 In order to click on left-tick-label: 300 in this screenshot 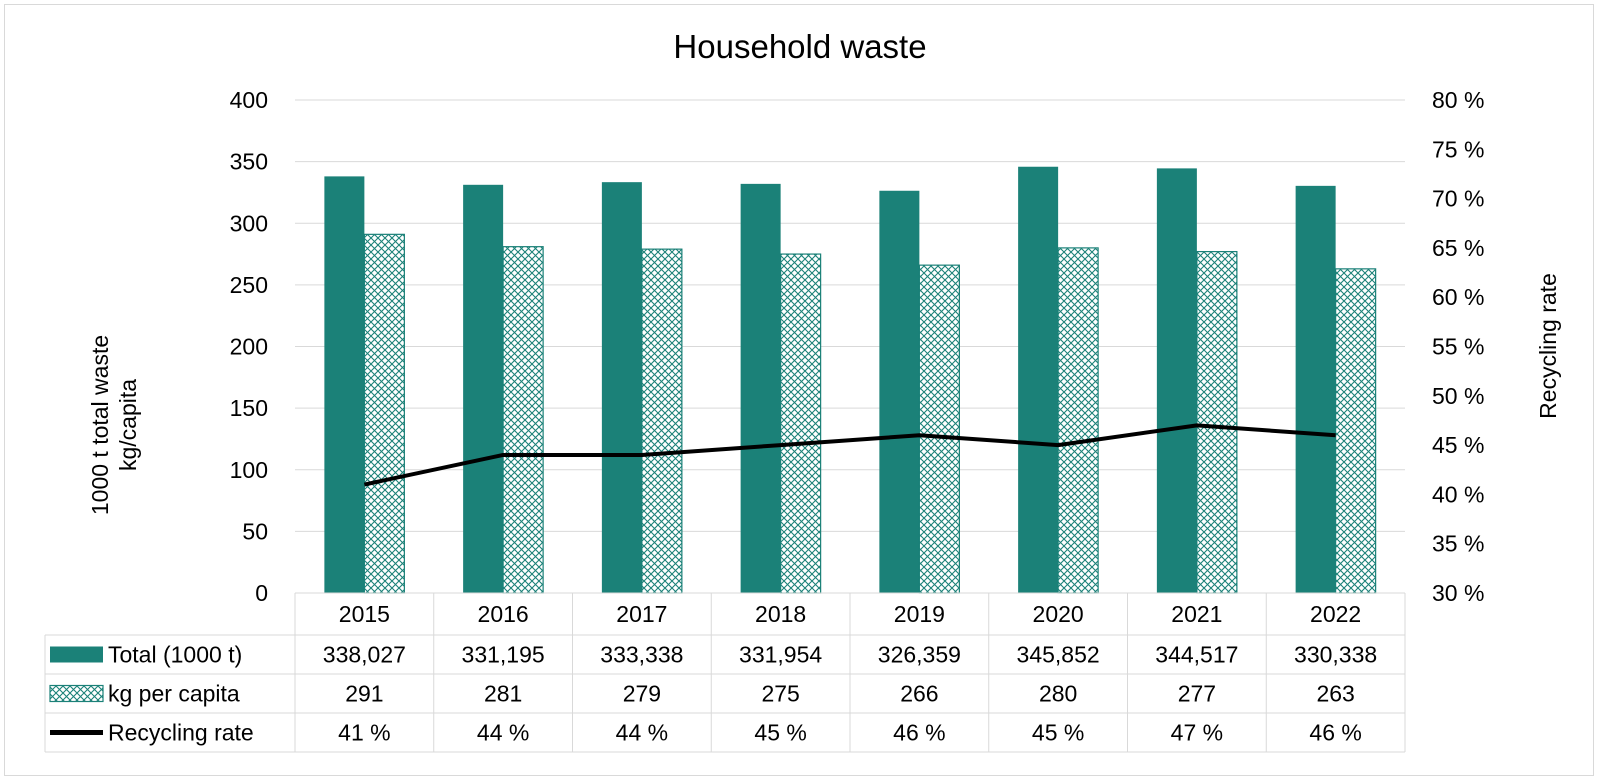, I will do `click(249, 223)`.